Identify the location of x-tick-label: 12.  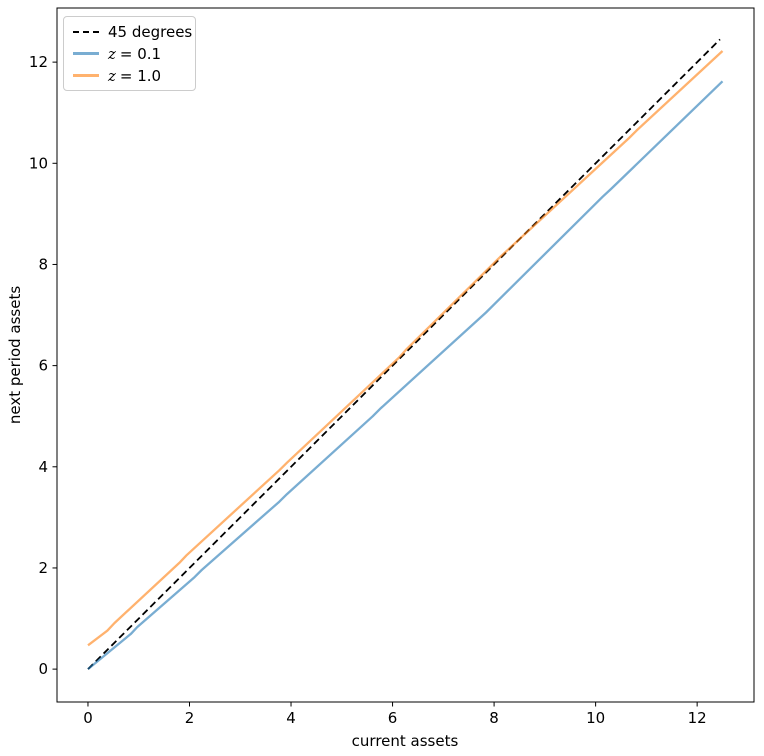
(697, 718).